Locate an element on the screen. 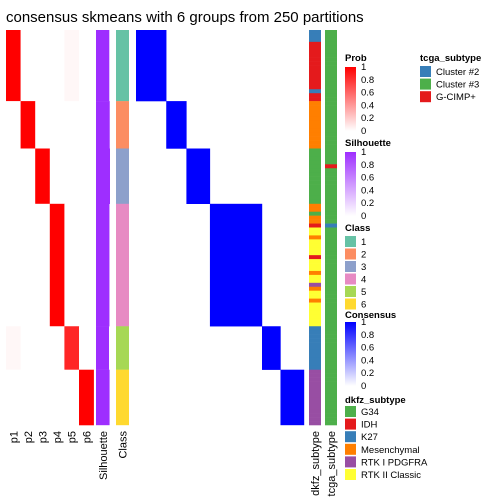  prob-cell-class2-p1 is located at coordinates (13, 125).